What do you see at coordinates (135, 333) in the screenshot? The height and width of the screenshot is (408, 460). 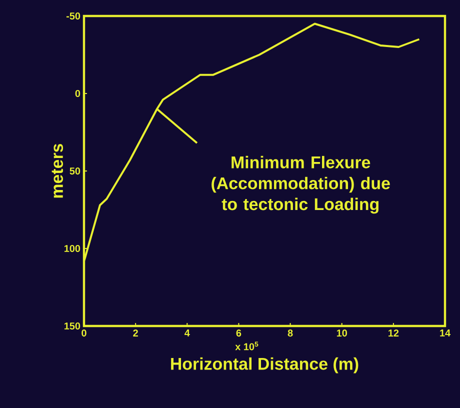 I see `x-tick-label: 2` at bounding box center [135, 333].